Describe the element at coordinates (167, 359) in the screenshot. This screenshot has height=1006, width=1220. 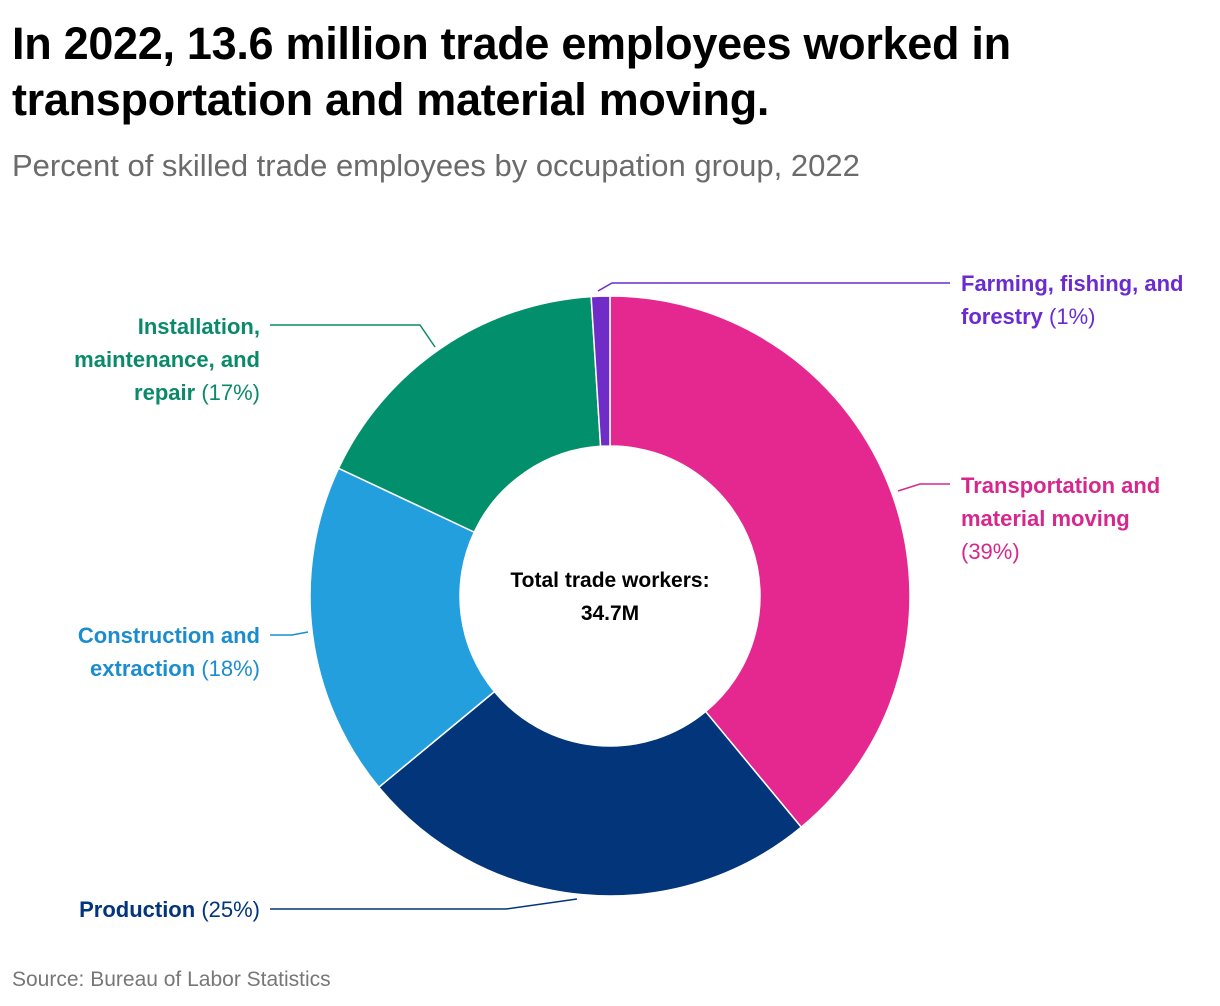
I see `label-installation-name-2: maintenance, and` at that location.